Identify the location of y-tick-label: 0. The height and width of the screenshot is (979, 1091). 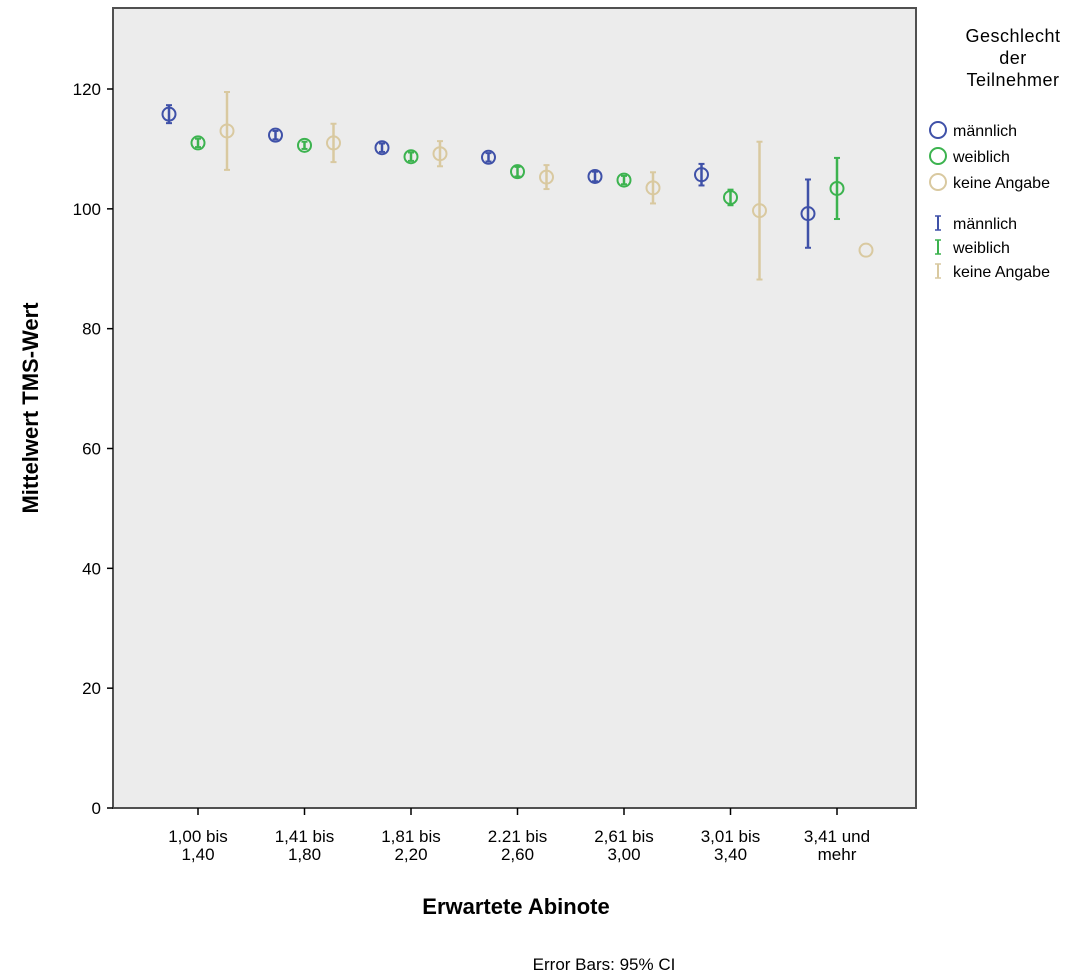
(96, 808).